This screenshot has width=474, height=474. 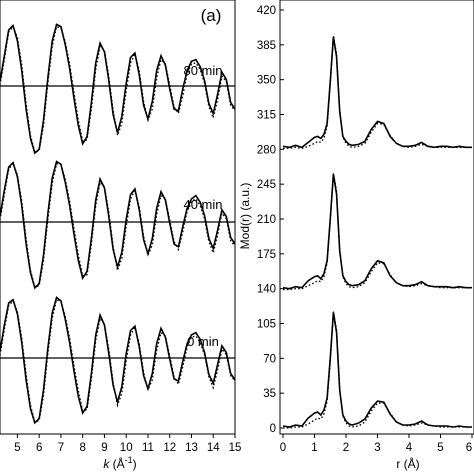 I want to click on right-x-axis-label: r (Å), so click(x=407, y=463).